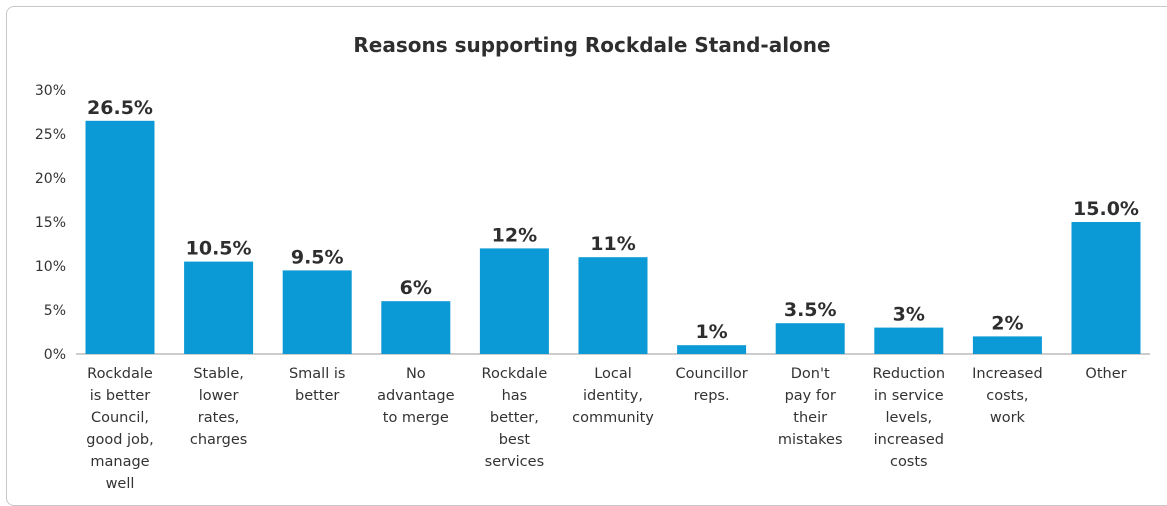 The width and height of the screenshot is (1167, 506). I want to click on data-label: 26.5%, so click(120, 108).